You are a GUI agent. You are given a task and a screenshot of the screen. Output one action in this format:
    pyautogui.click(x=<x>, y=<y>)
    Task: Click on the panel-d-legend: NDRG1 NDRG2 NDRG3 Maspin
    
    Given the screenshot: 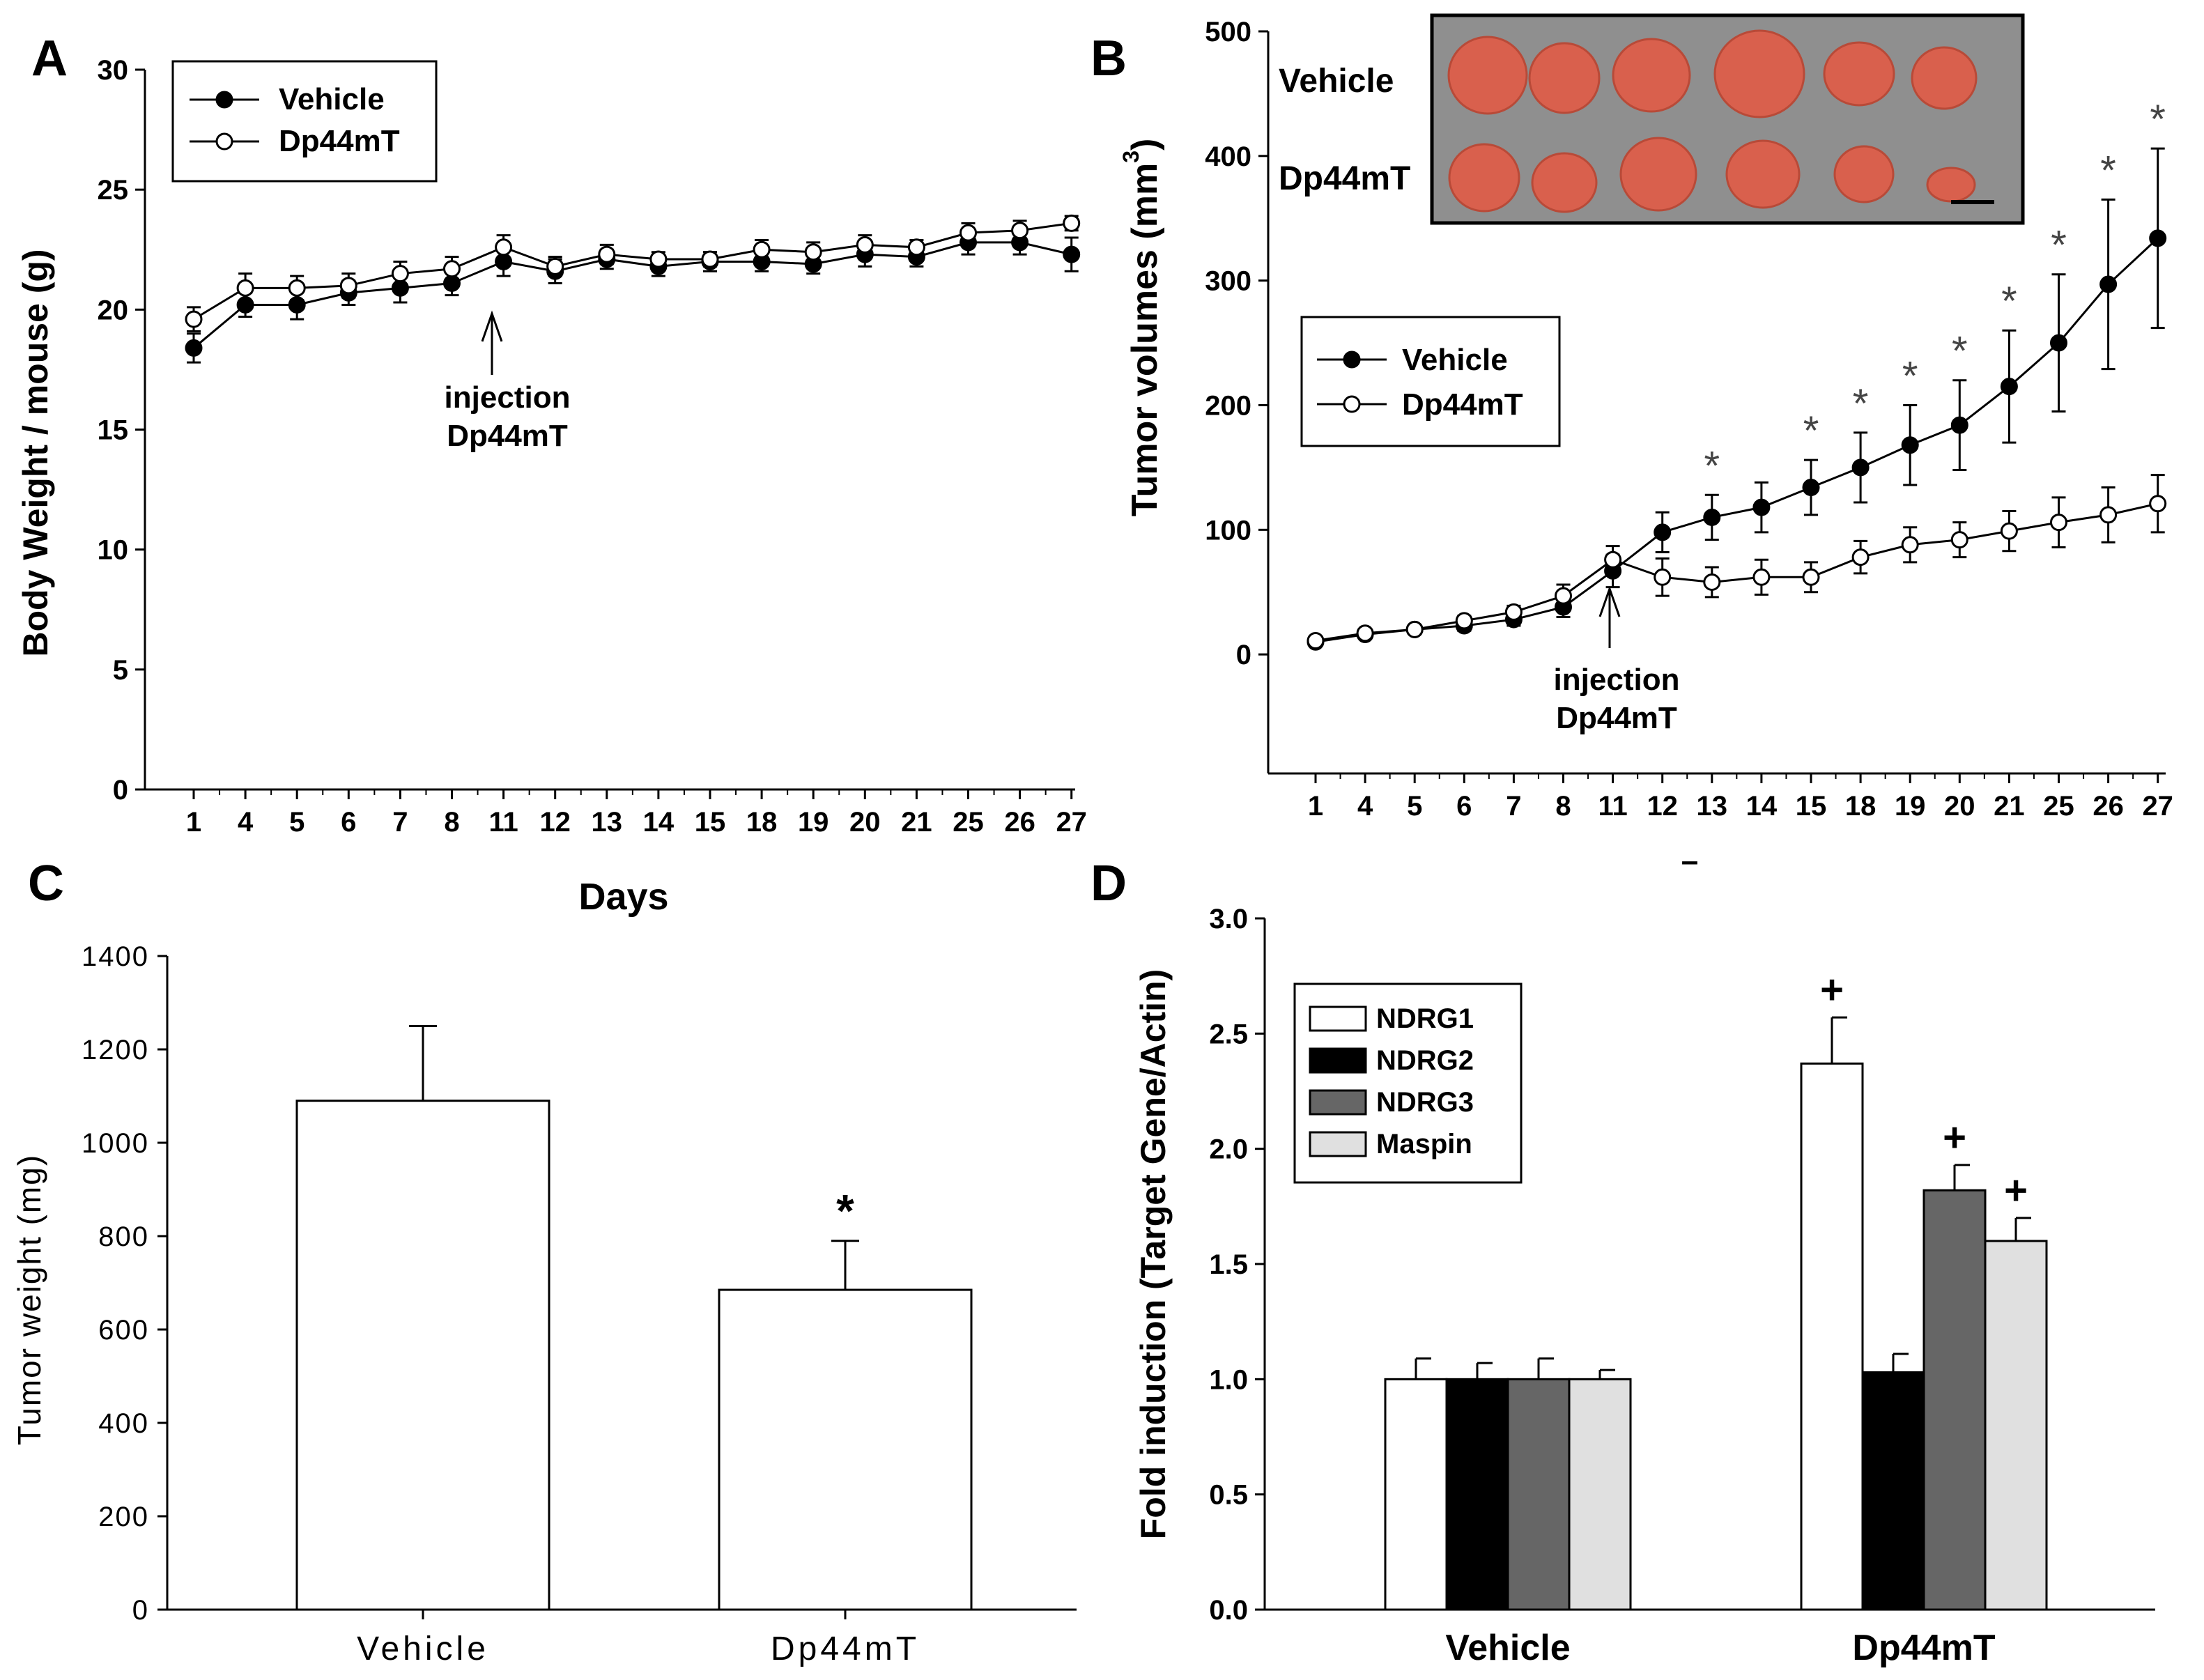 What is the action you would take?
    pyautogui.click(x=1408, y=1083)
    